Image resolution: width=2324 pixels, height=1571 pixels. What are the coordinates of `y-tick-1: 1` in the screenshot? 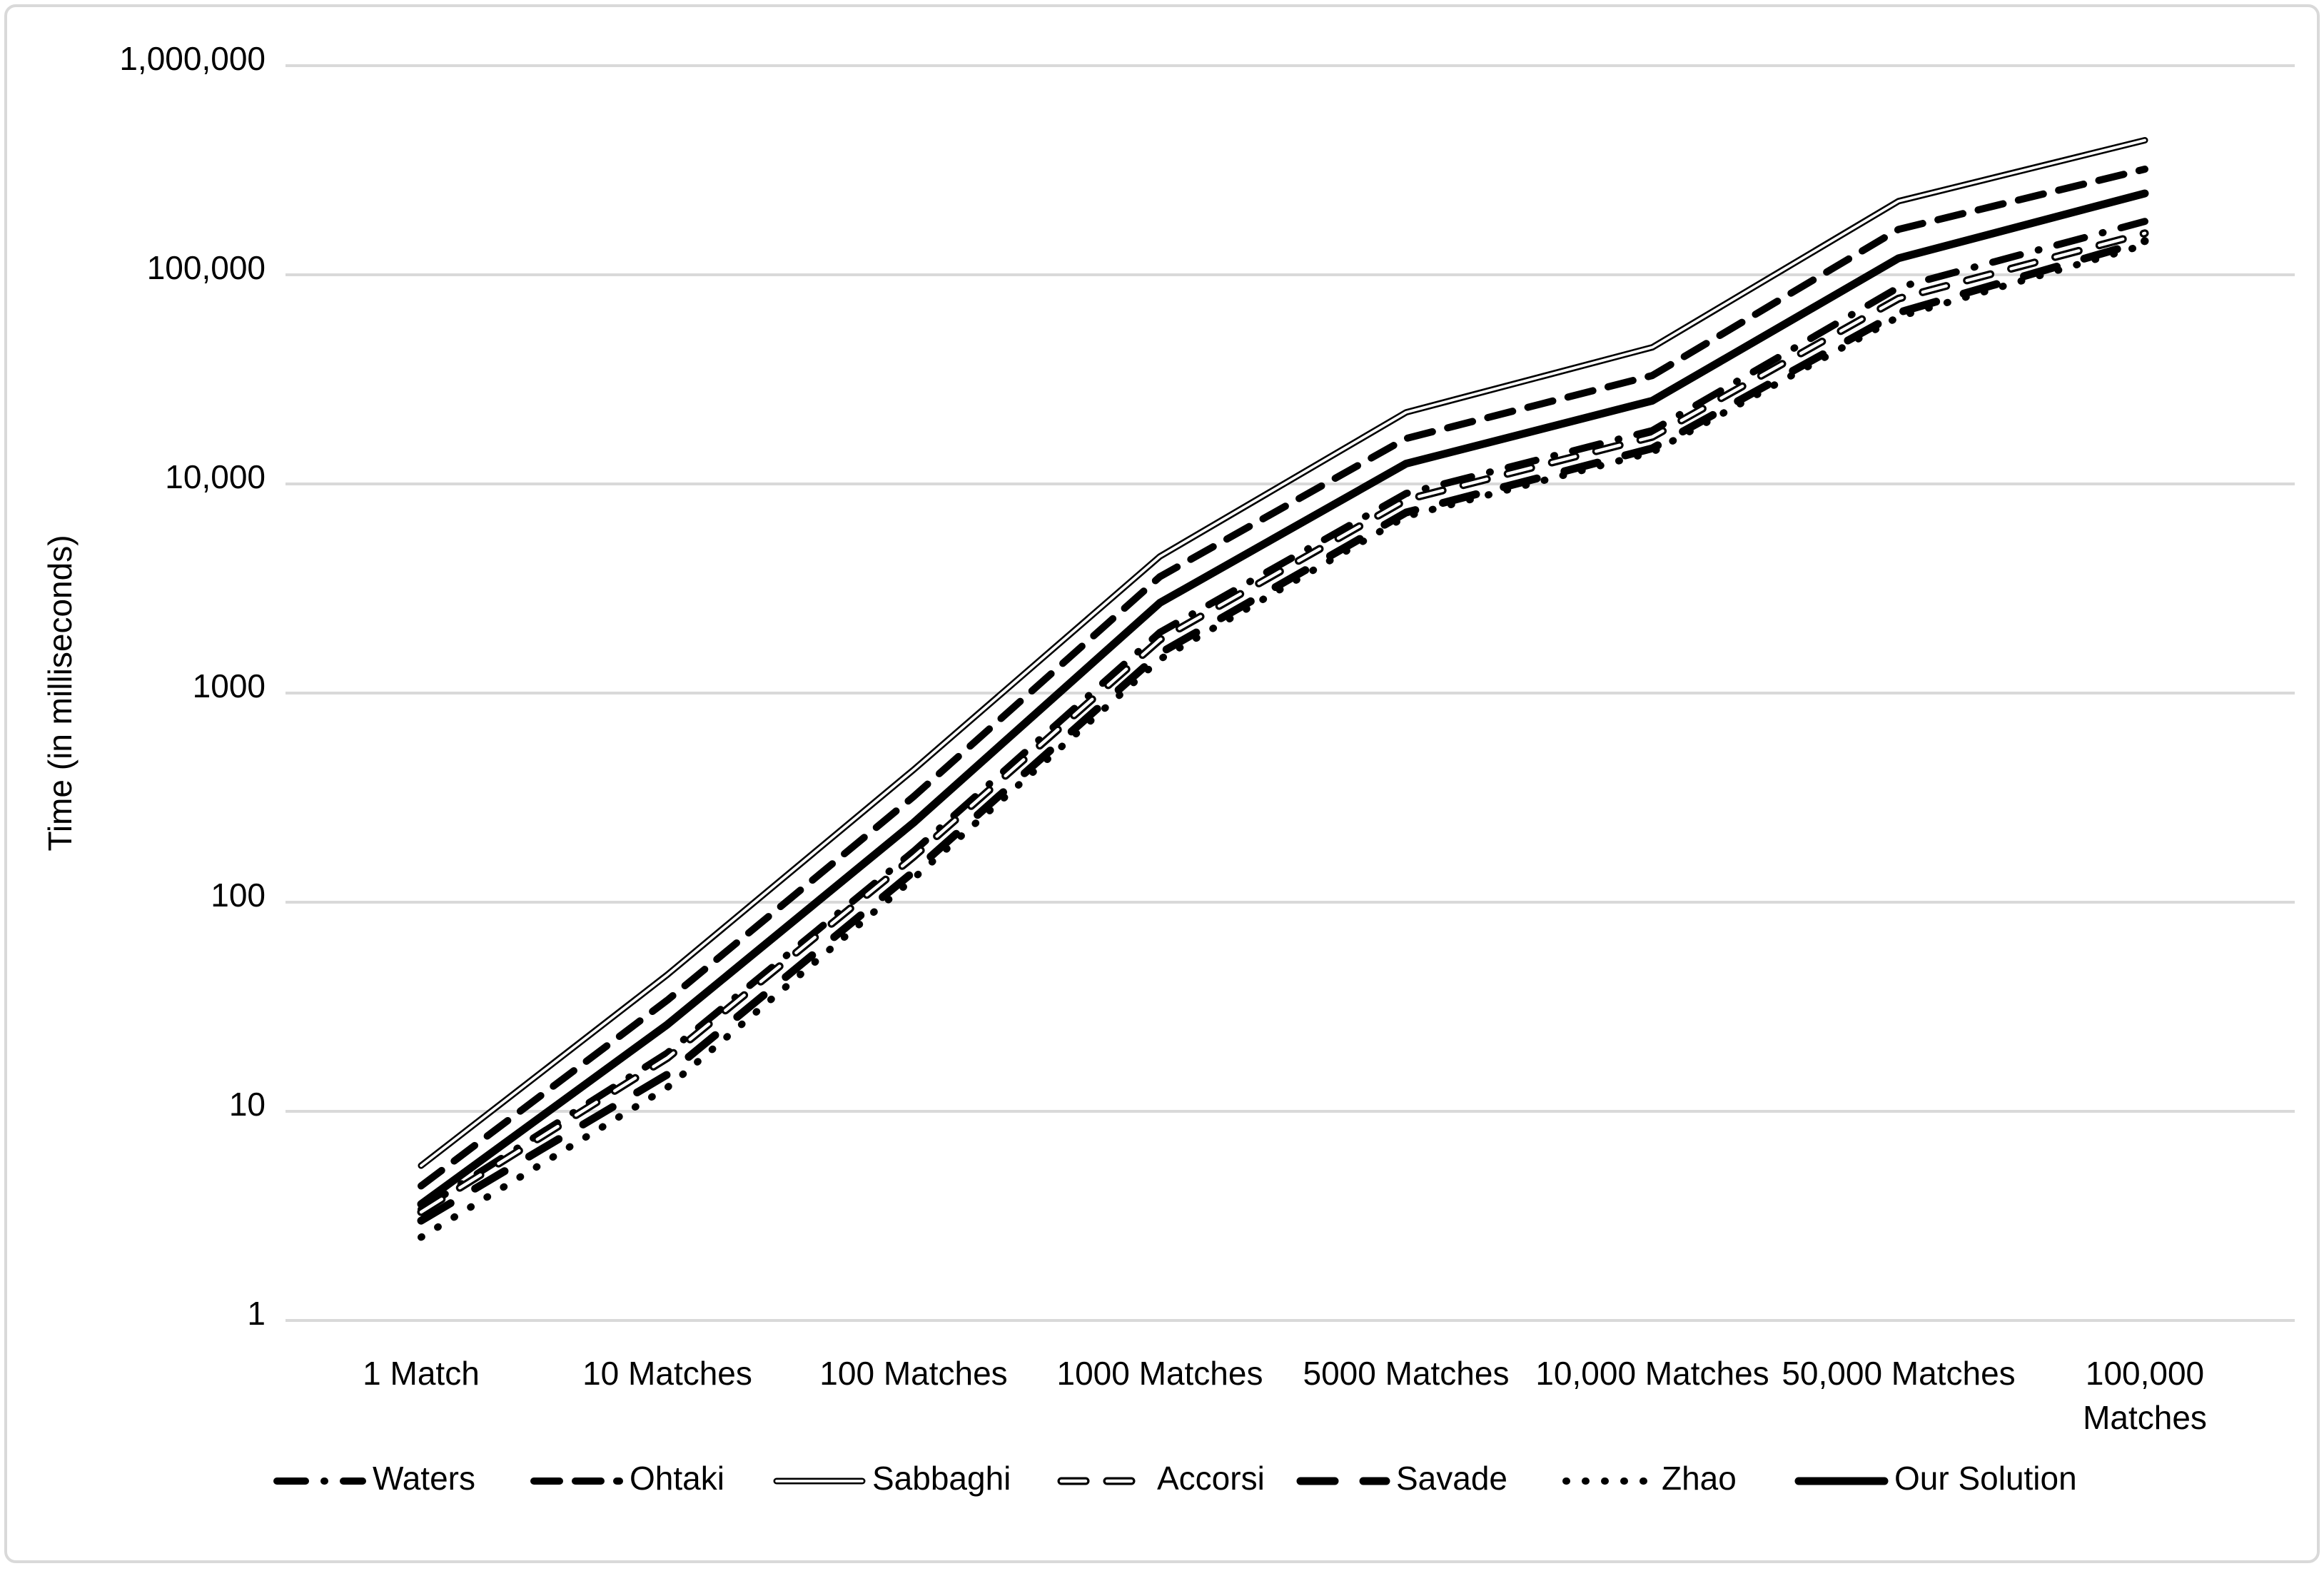 It's located at (257, 1313).